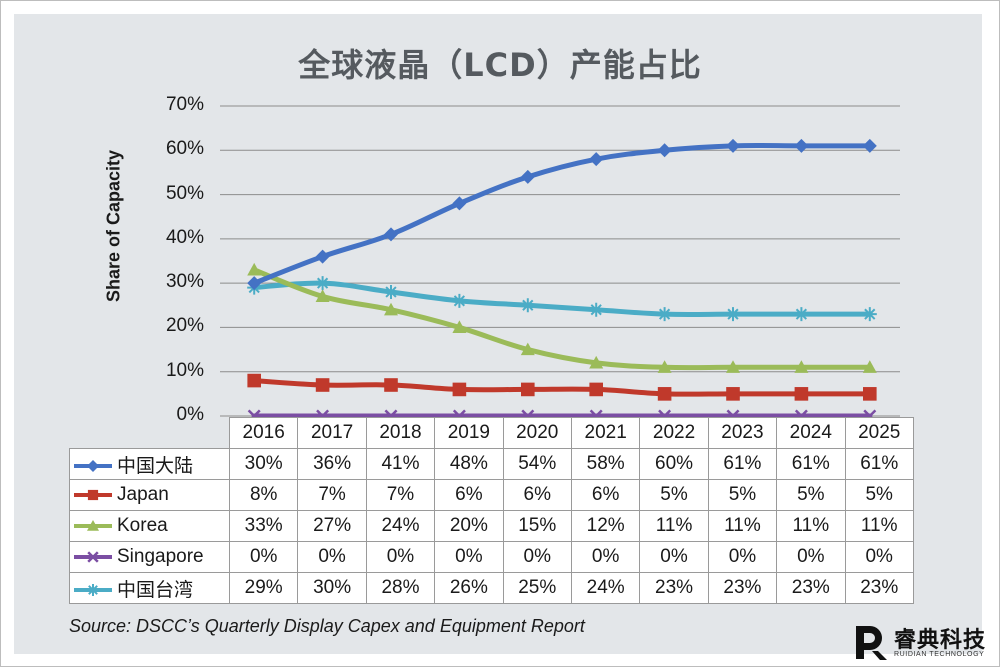  I want to click on table-row: Singapore 0% 0% 0% 0% 0% 0% 0% 0% 0% 0%, so click(491, 557).